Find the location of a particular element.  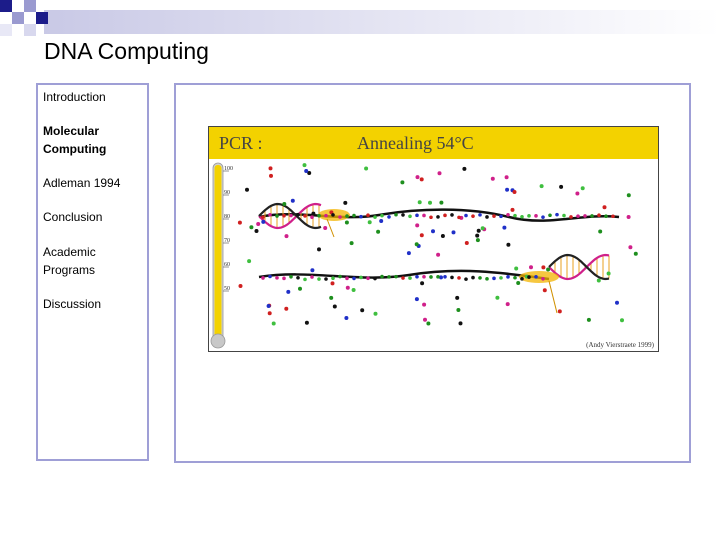

dna-strand-bottom is located at coordinates (404, 275).